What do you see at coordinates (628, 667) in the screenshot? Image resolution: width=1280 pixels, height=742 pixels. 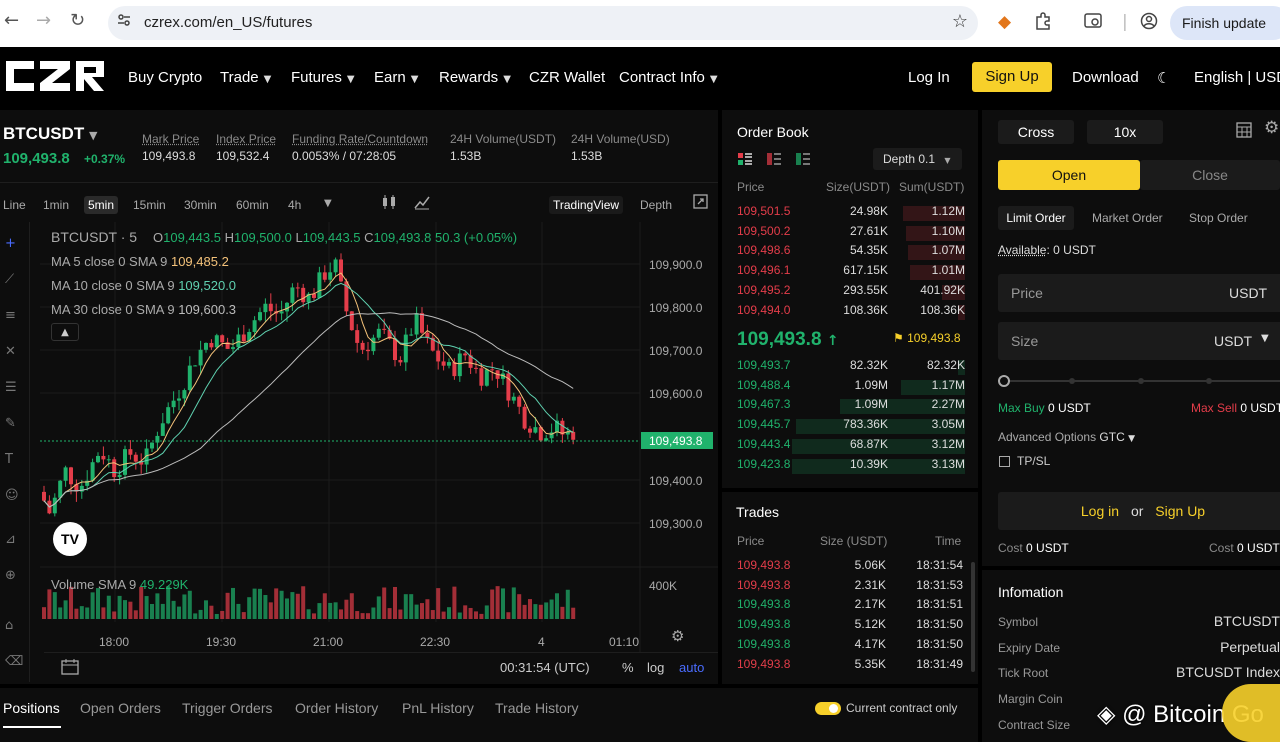 I see `percent-toggle: %` at bounding box center [628, 667].